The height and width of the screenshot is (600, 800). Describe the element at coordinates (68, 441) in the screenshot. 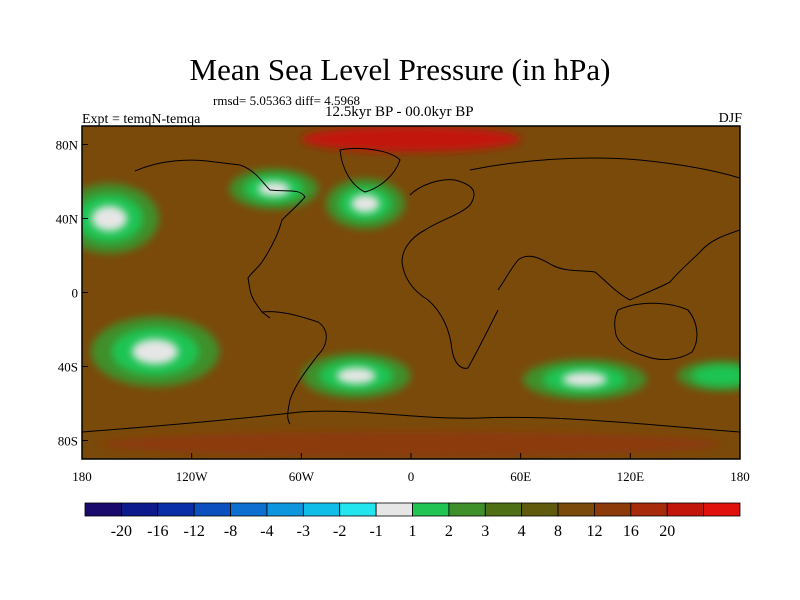

I see `lat-tick-label-4: 80S` at that location.